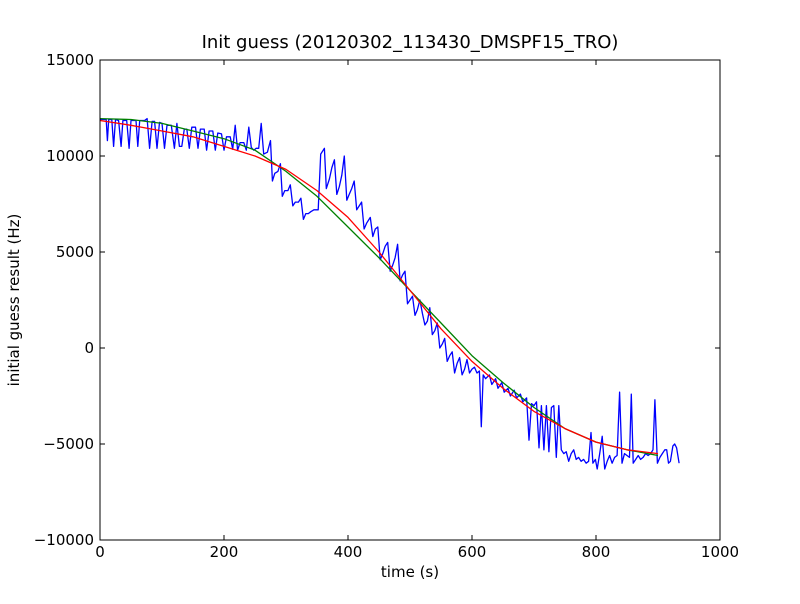 This screenshot has height=604, width=800. Describe the element at coordinates (410, 42) in the screenshot. I see `chart-title: Init guess (20120302_113430_DMSPF15_TRO)` at that location.